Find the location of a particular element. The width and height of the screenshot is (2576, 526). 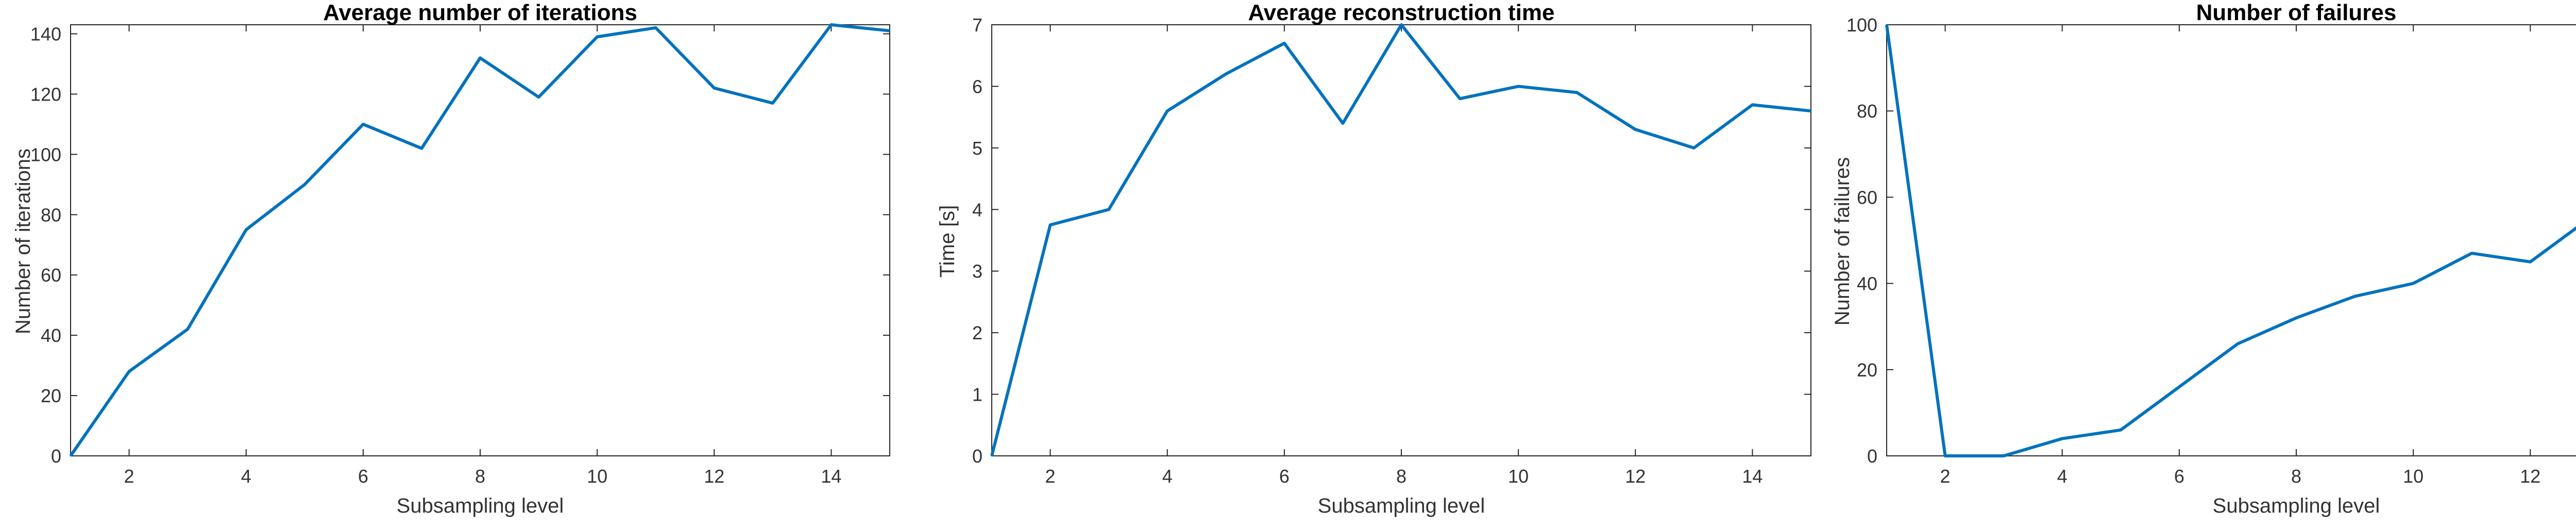

chart-title-avg-iterations: Average number of iterations is located at coordinates (480, 13).